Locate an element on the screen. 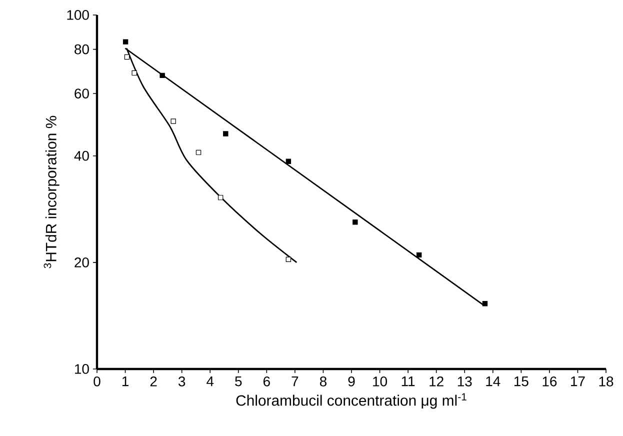  x-tick-label: 1 is located at coordinates (125, 381).